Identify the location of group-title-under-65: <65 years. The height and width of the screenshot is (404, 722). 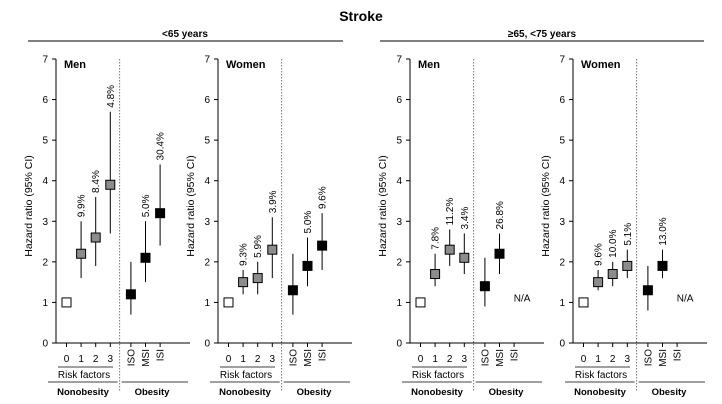
(185, 34).